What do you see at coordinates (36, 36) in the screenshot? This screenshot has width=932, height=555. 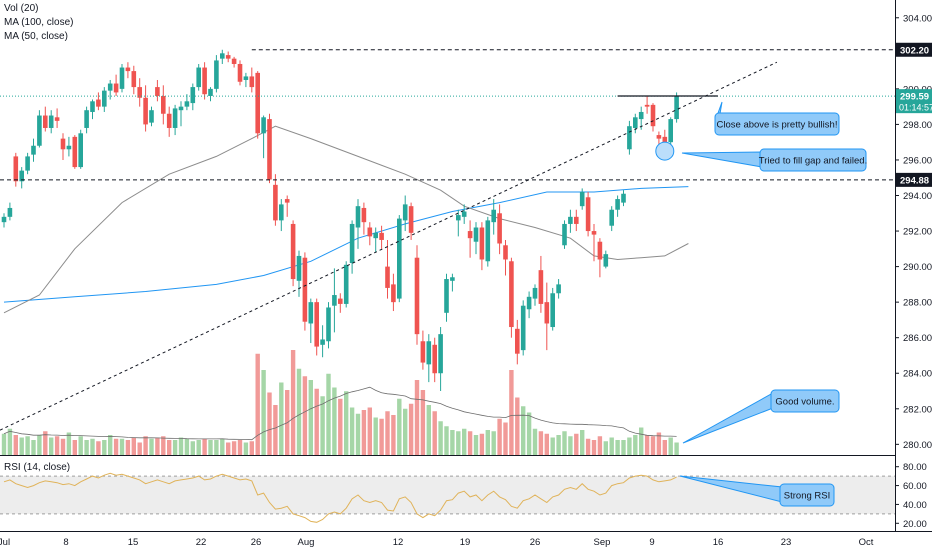 I see `legend-ma50: MA (50, close)` at bounding box center [36, 36].